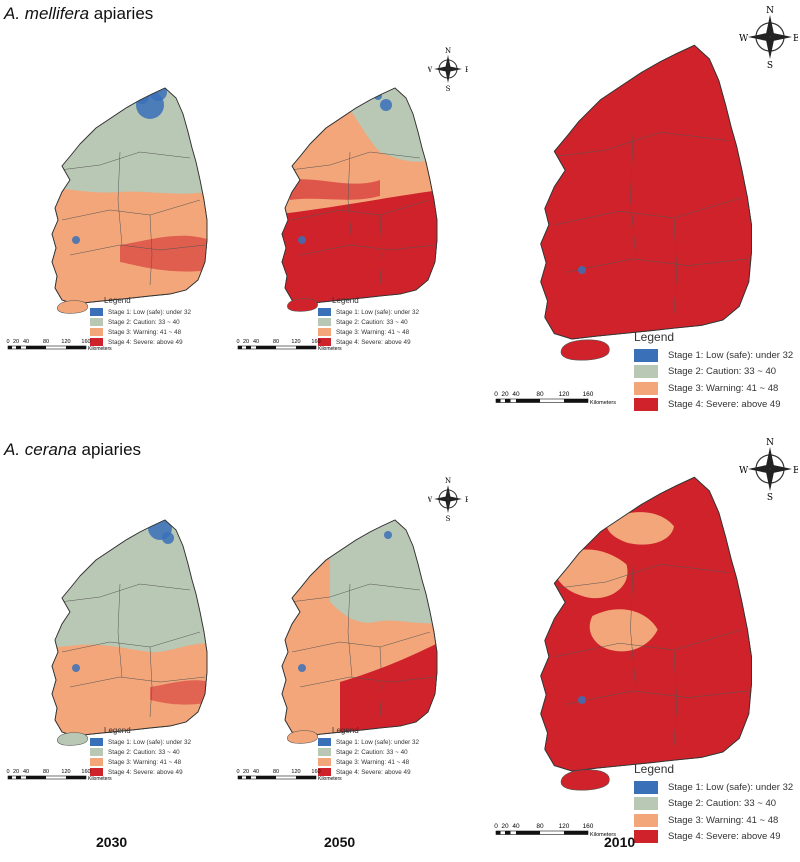 The height and width of the screenshot is (862, 800). Describe the element at coordinates (448, 518) in the screenshot. I see `compass-s: S` at that location.